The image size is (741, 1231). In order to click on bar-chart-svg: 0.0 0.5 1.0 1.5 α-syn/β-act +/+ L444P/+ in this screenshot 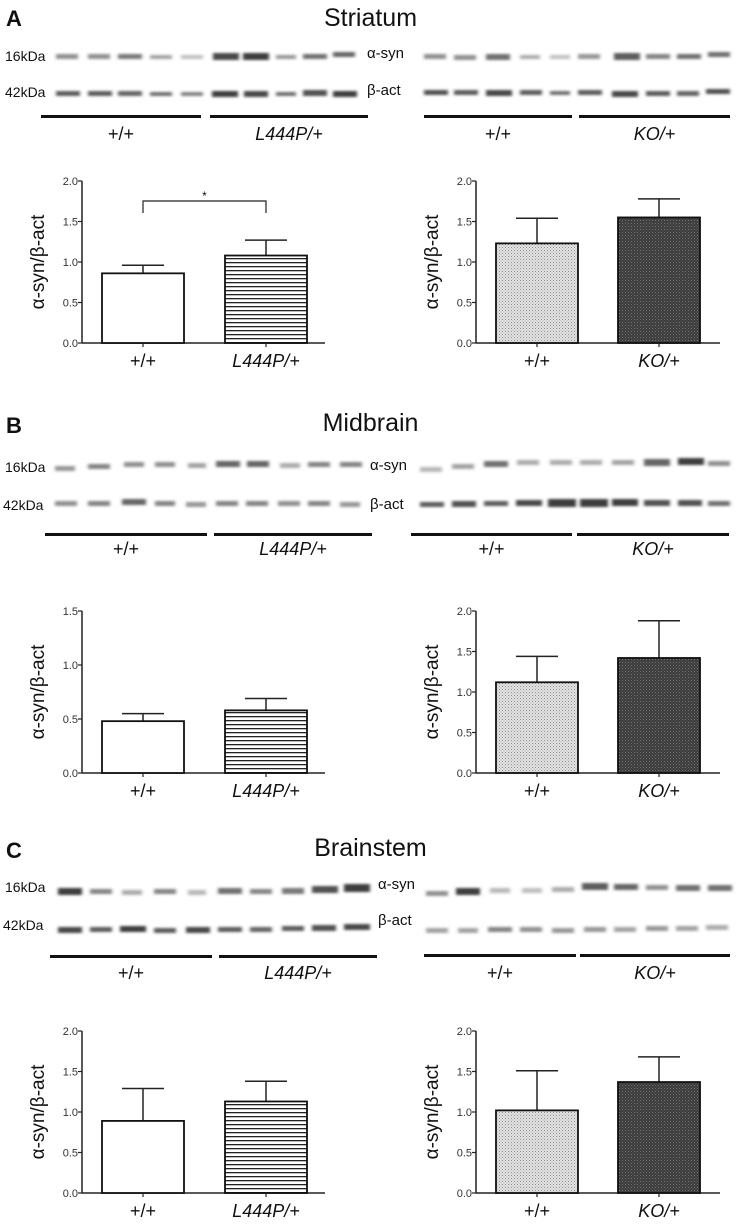, I will do `click(176, 703)`.